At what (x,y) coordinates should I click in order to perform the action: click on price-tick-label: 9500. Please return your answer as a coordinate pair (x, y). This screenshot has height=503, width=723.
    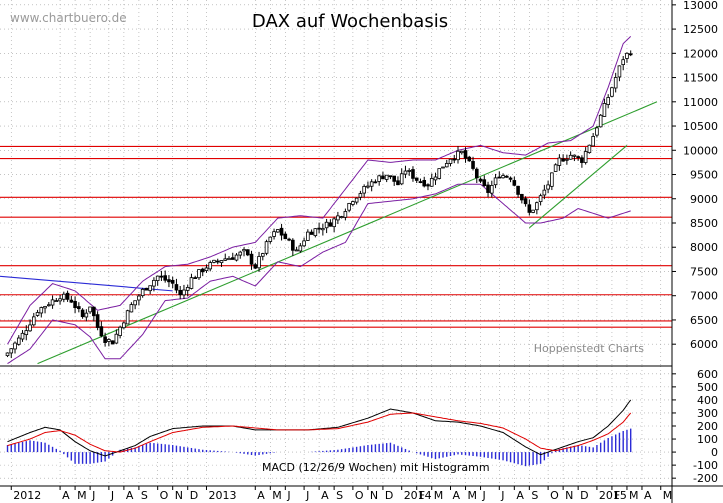
    Looking at the image, I should click on (704, 175).